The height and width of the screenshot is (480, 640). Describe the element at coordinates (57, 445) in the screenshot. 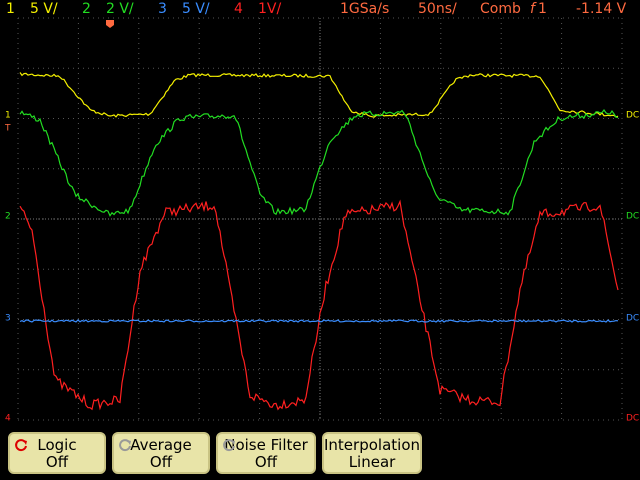

I see `softkey-label: Logic` at that location.